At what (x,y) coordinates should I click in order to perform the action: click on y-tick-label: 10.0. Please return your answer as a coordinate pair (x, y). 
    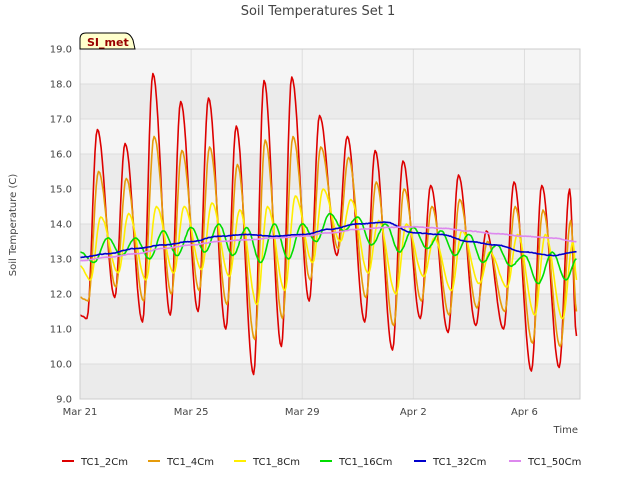
    Looking at the image, I should click on (61, 365).